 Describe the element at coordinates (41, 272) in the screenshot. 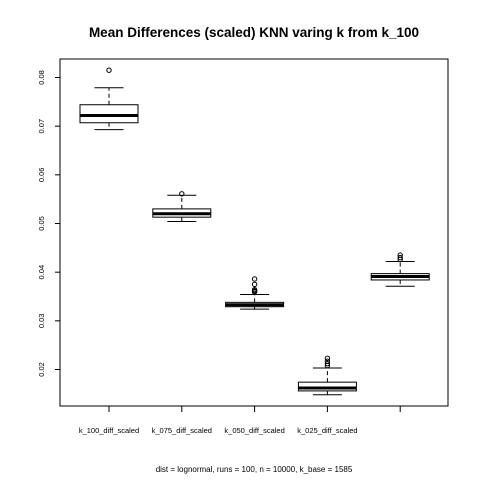

I see `y-tick-label: 0.04` at that location.